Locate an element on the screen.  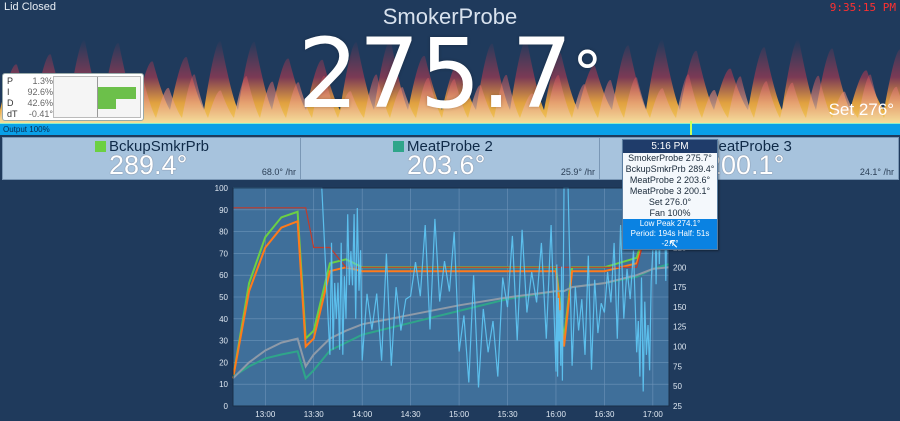
probe-value: 289.4° is located at coordinates (148, 165).